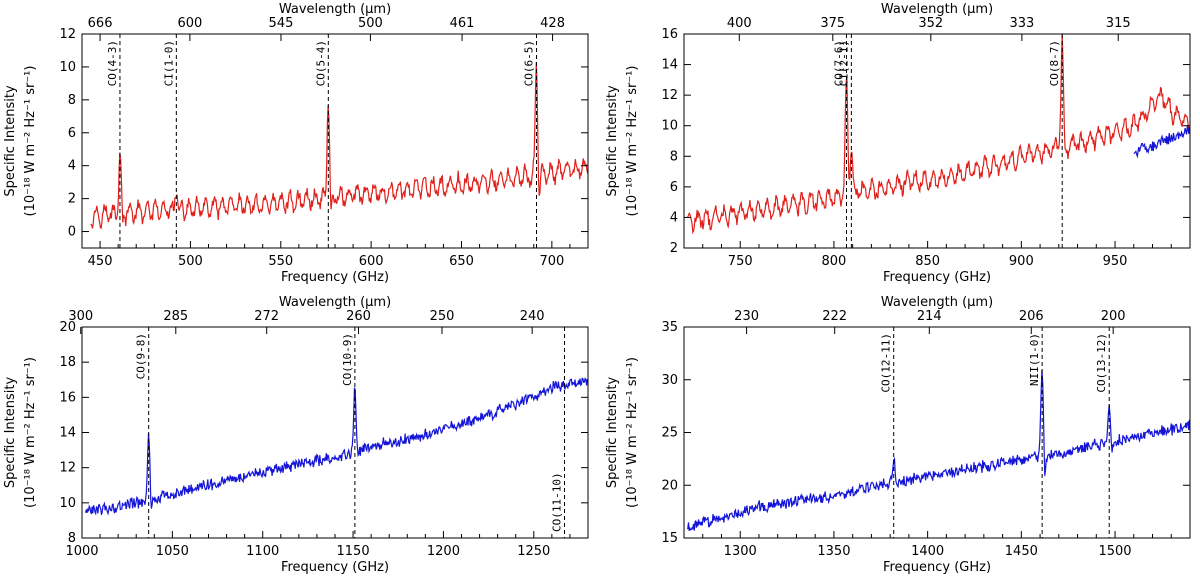 The height and width of the screenshot is (578, 1200). What do you see at coordinates (833, 551) in the screenshot?
I see `x-tick-label: 1350` at bounding box center [833, 551].